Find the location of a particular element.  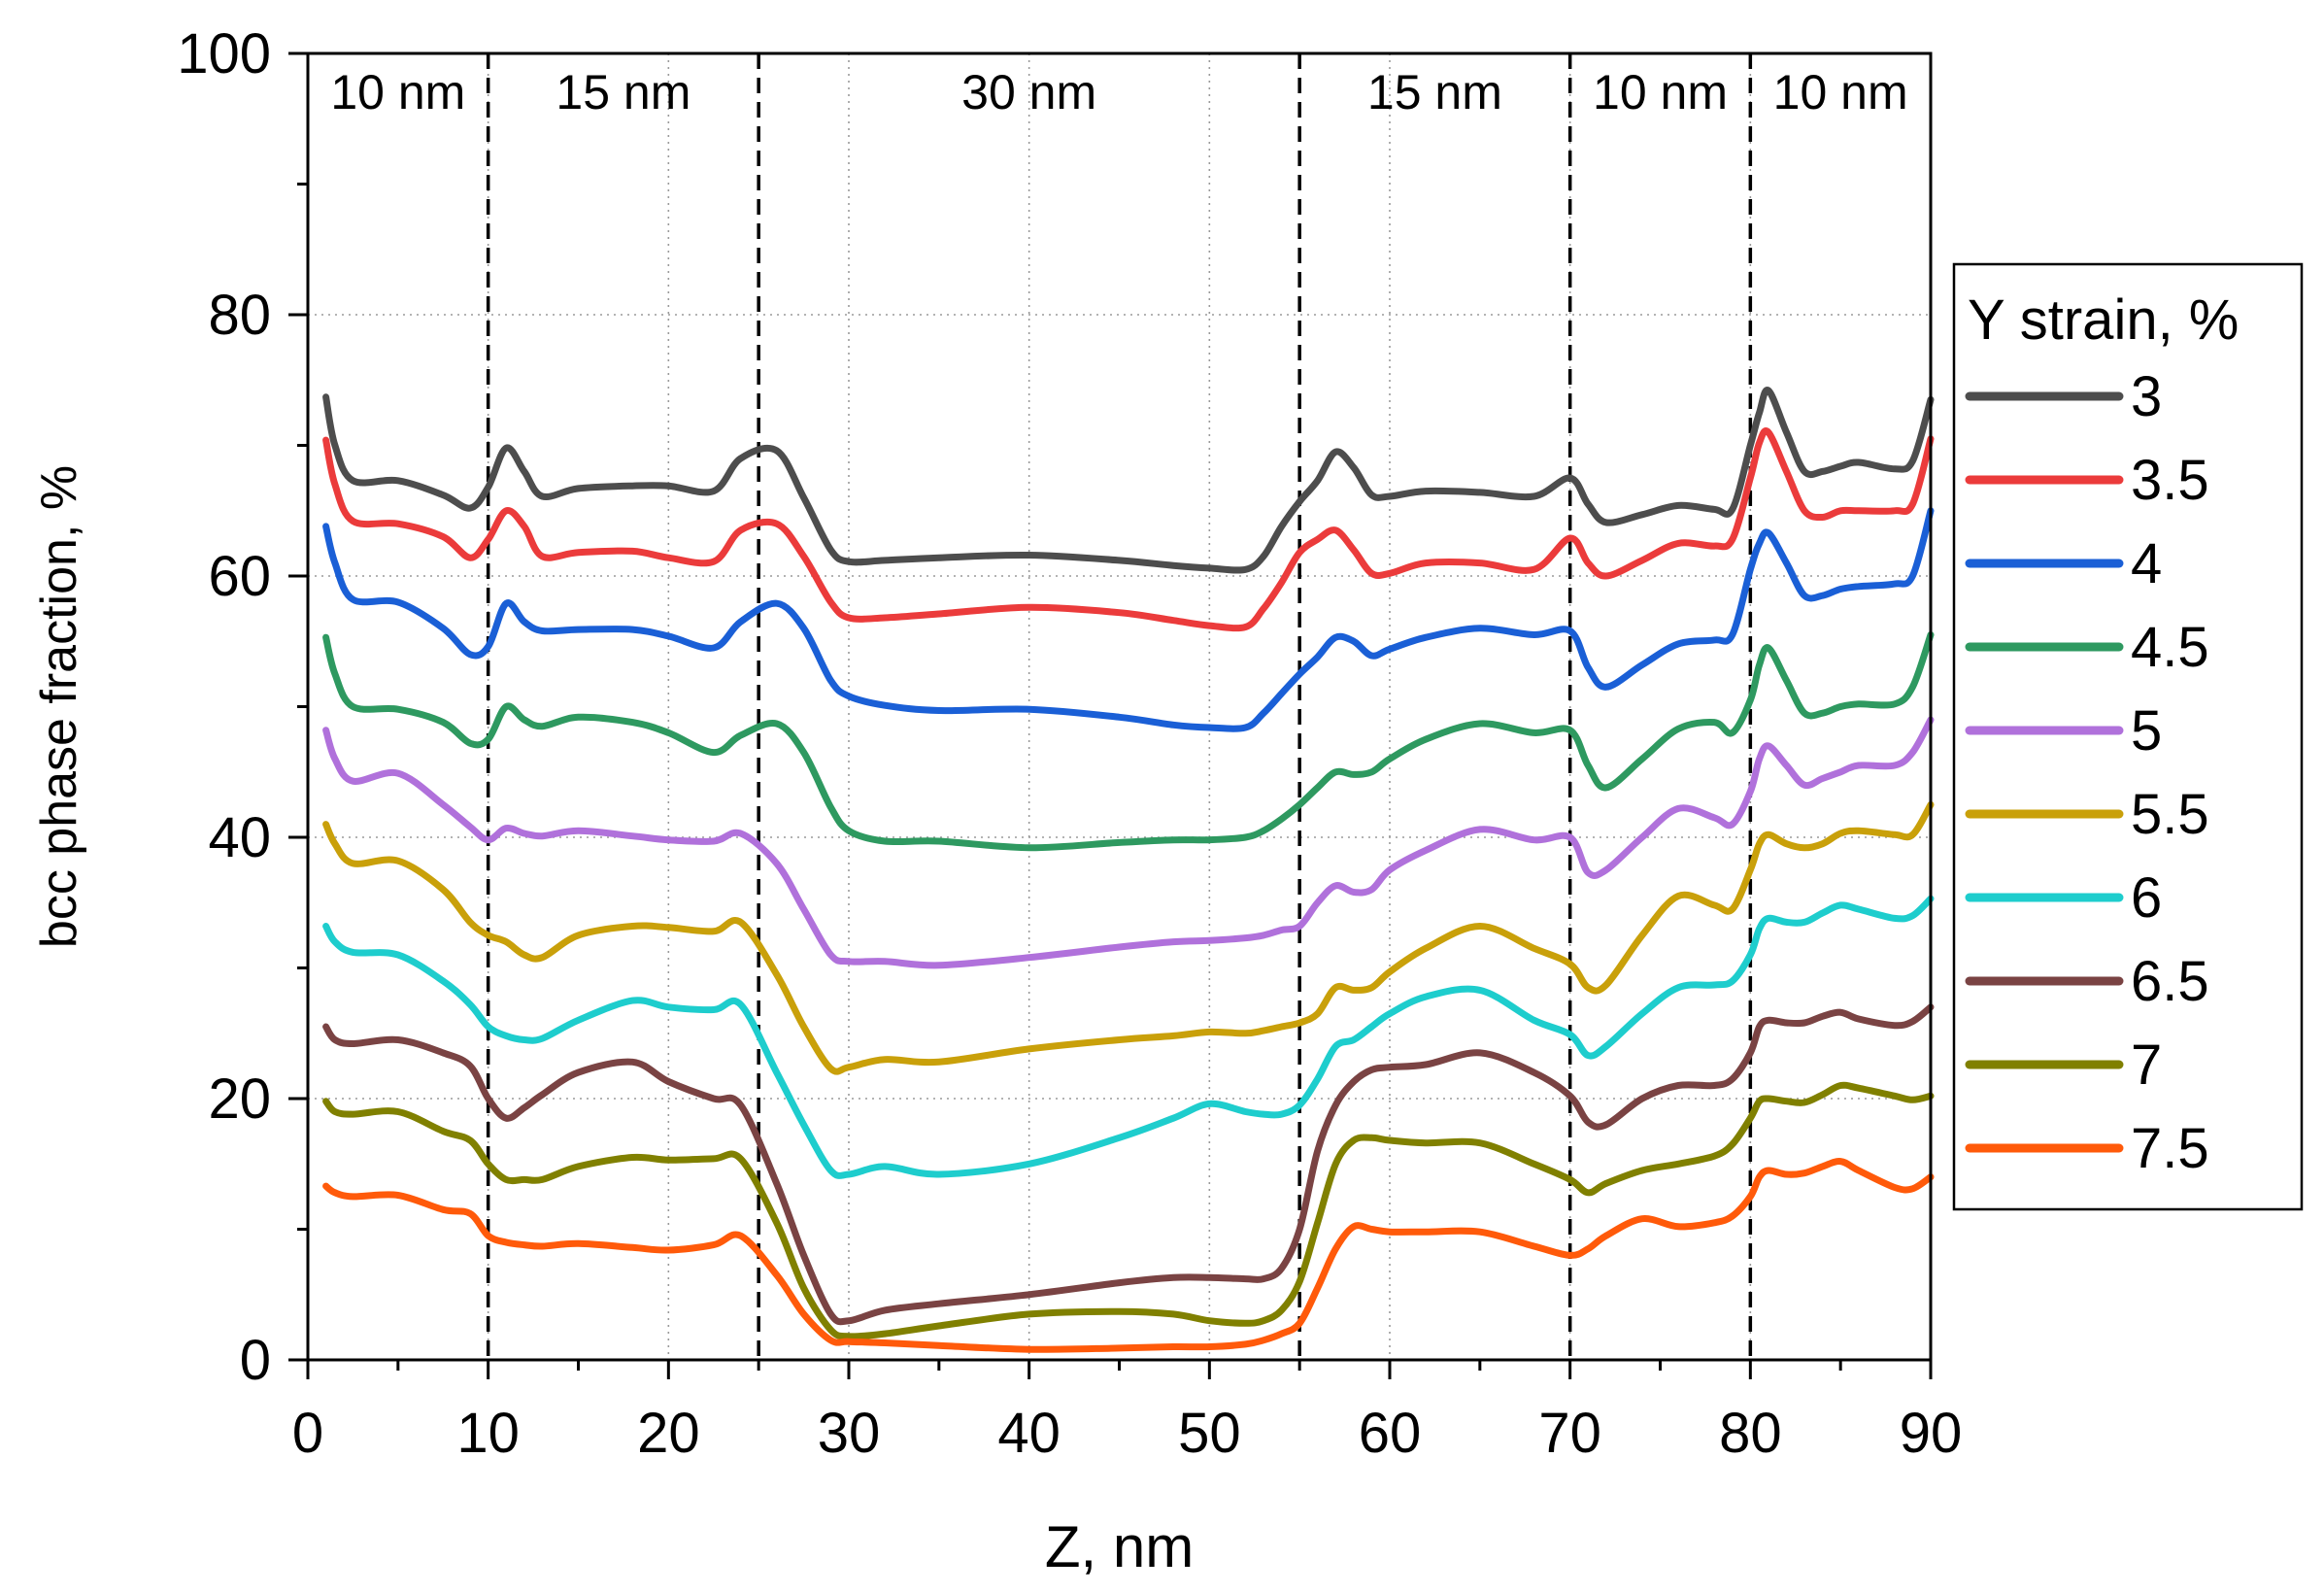

legend-label: 7.5 is located at coordinates (2170, 1148).